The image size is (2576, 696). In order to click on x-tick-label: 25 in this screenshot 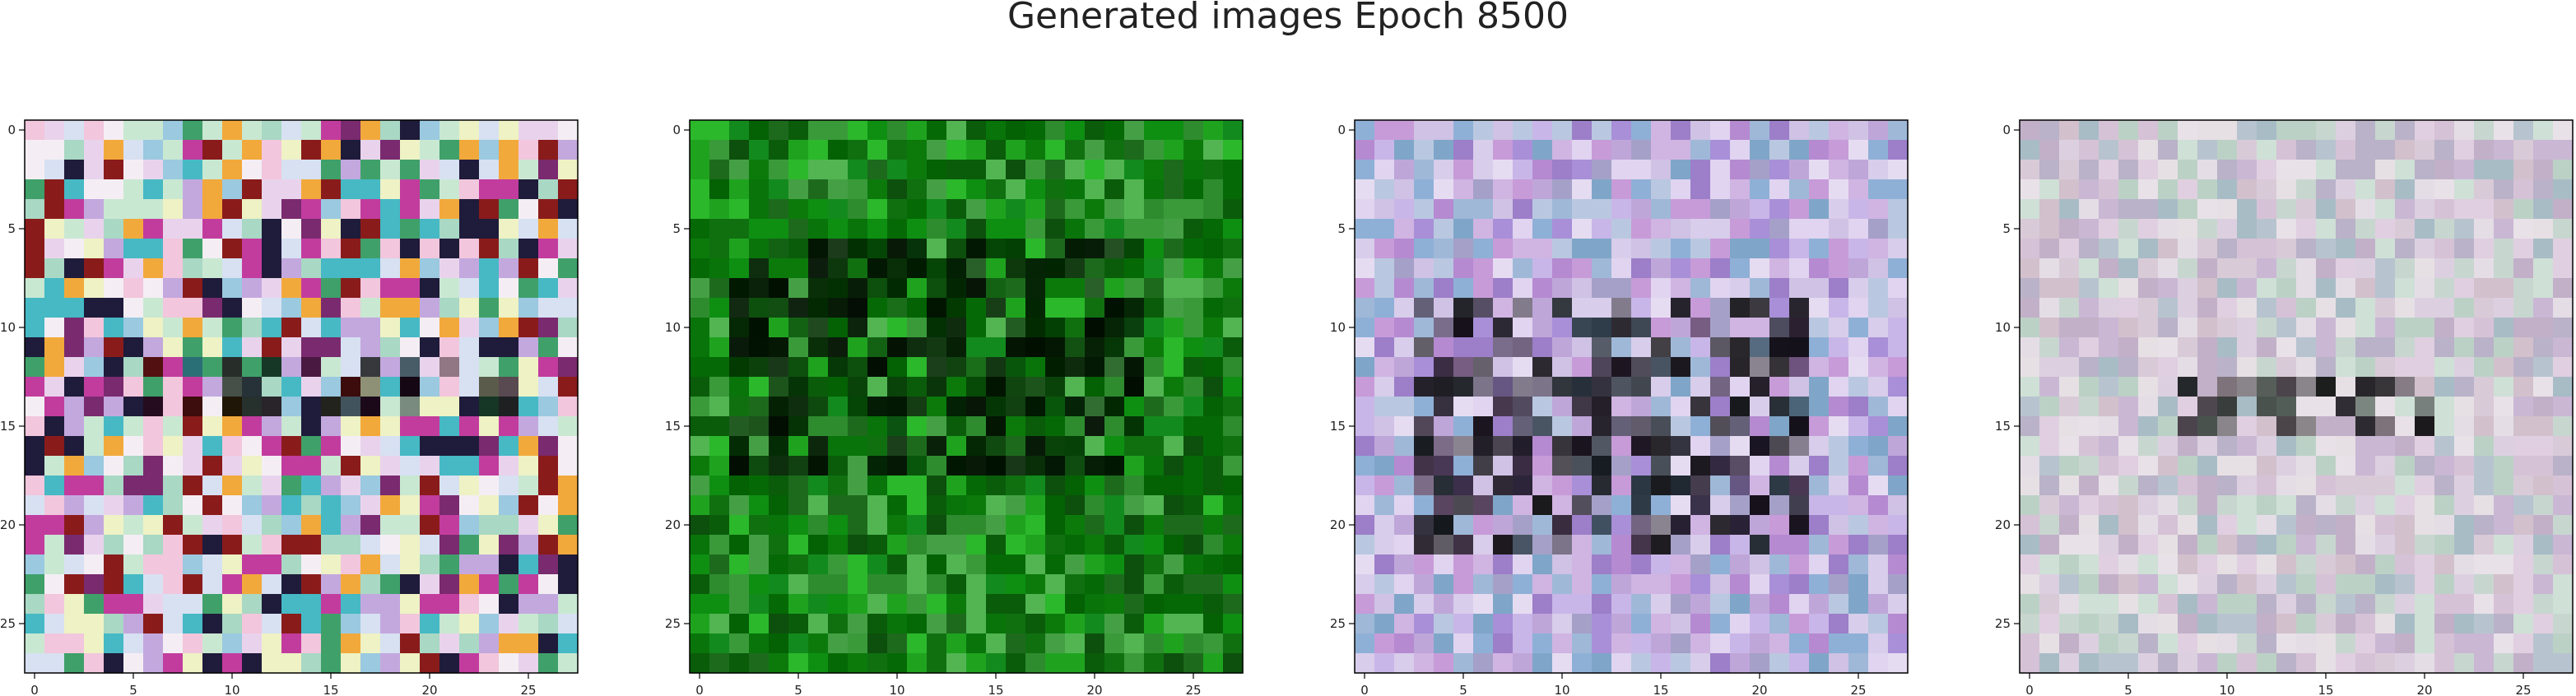, I will do `click(2523, 689)`.